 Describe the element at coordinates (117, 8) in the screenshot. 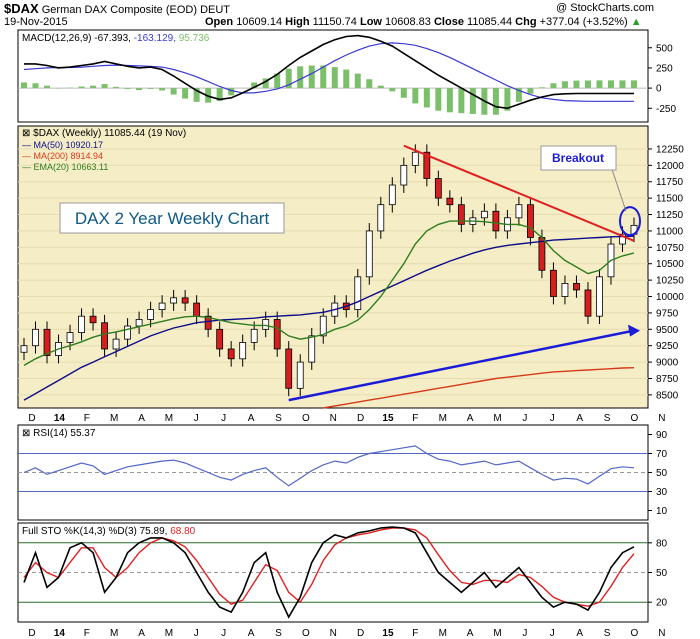

I see `title-line: $DAX German DAX Composite (EOD) DEUT` at that location.